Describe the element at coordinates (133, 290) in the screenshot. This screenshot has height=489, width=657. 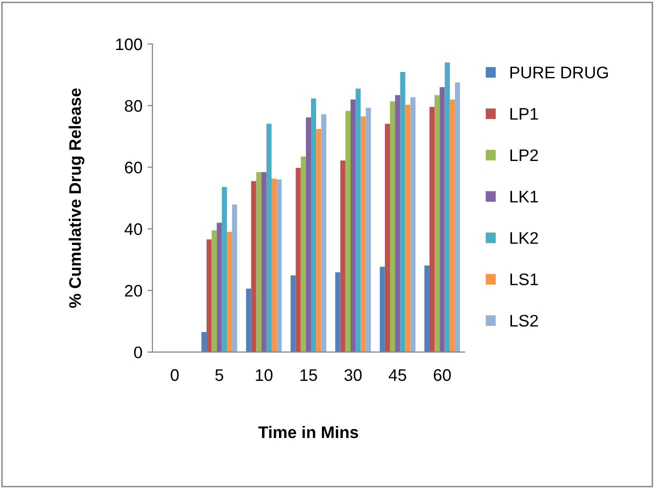
I see `y-tick-label: 20` at that location.